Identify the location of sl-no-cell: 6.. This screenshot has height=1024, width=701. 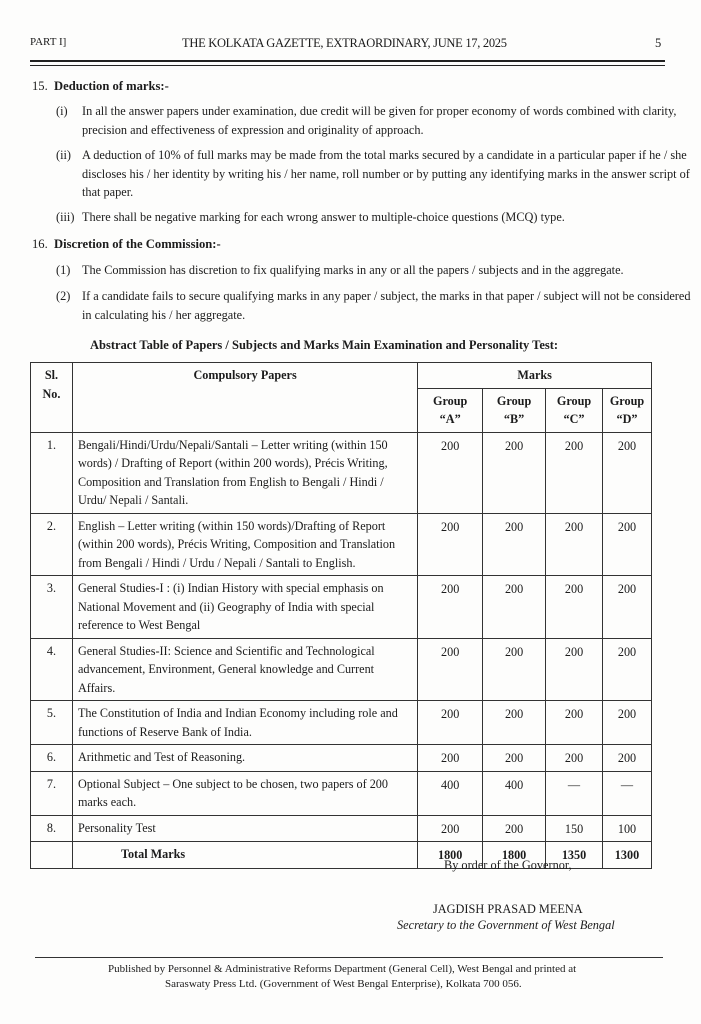
(51, 758).